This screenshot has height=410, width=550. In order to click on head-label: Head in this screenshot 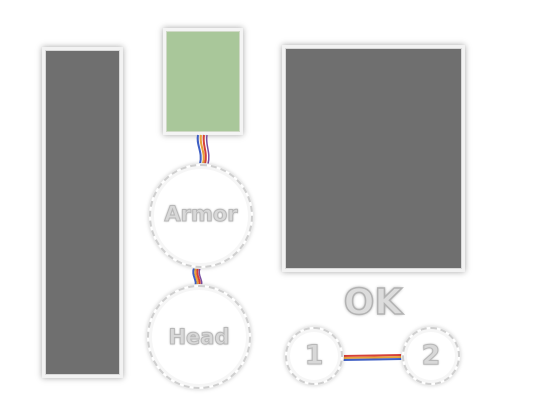, I will do `click(199, 337)`.